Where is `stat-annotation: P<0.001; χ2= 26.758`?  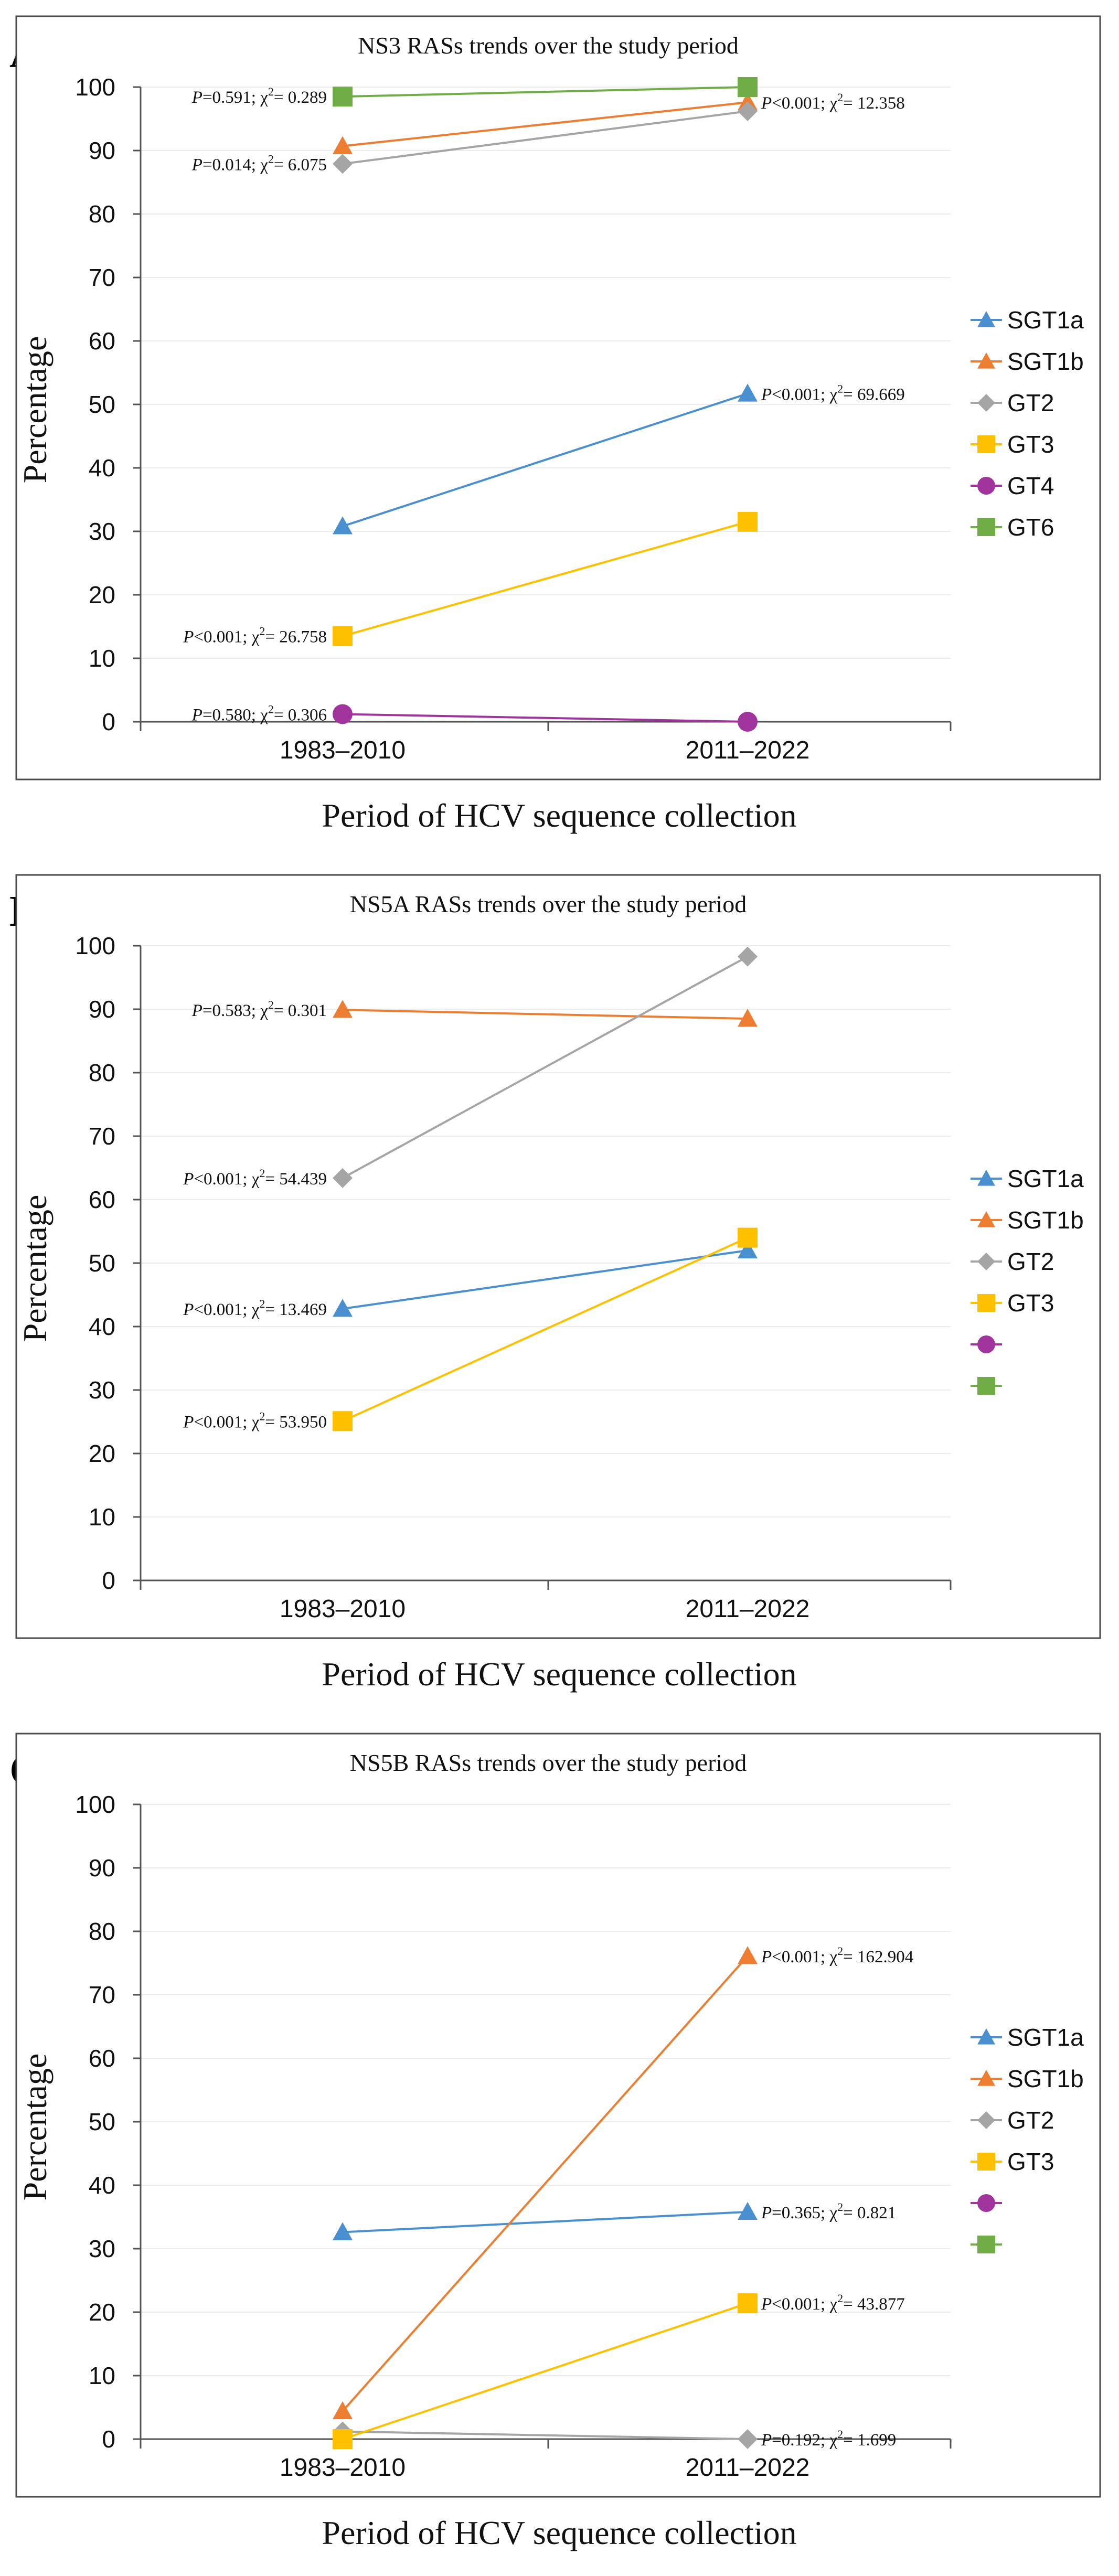
stat-annotation: P<0.001; χ2= 26.758 is located at coordinates (255, 636).